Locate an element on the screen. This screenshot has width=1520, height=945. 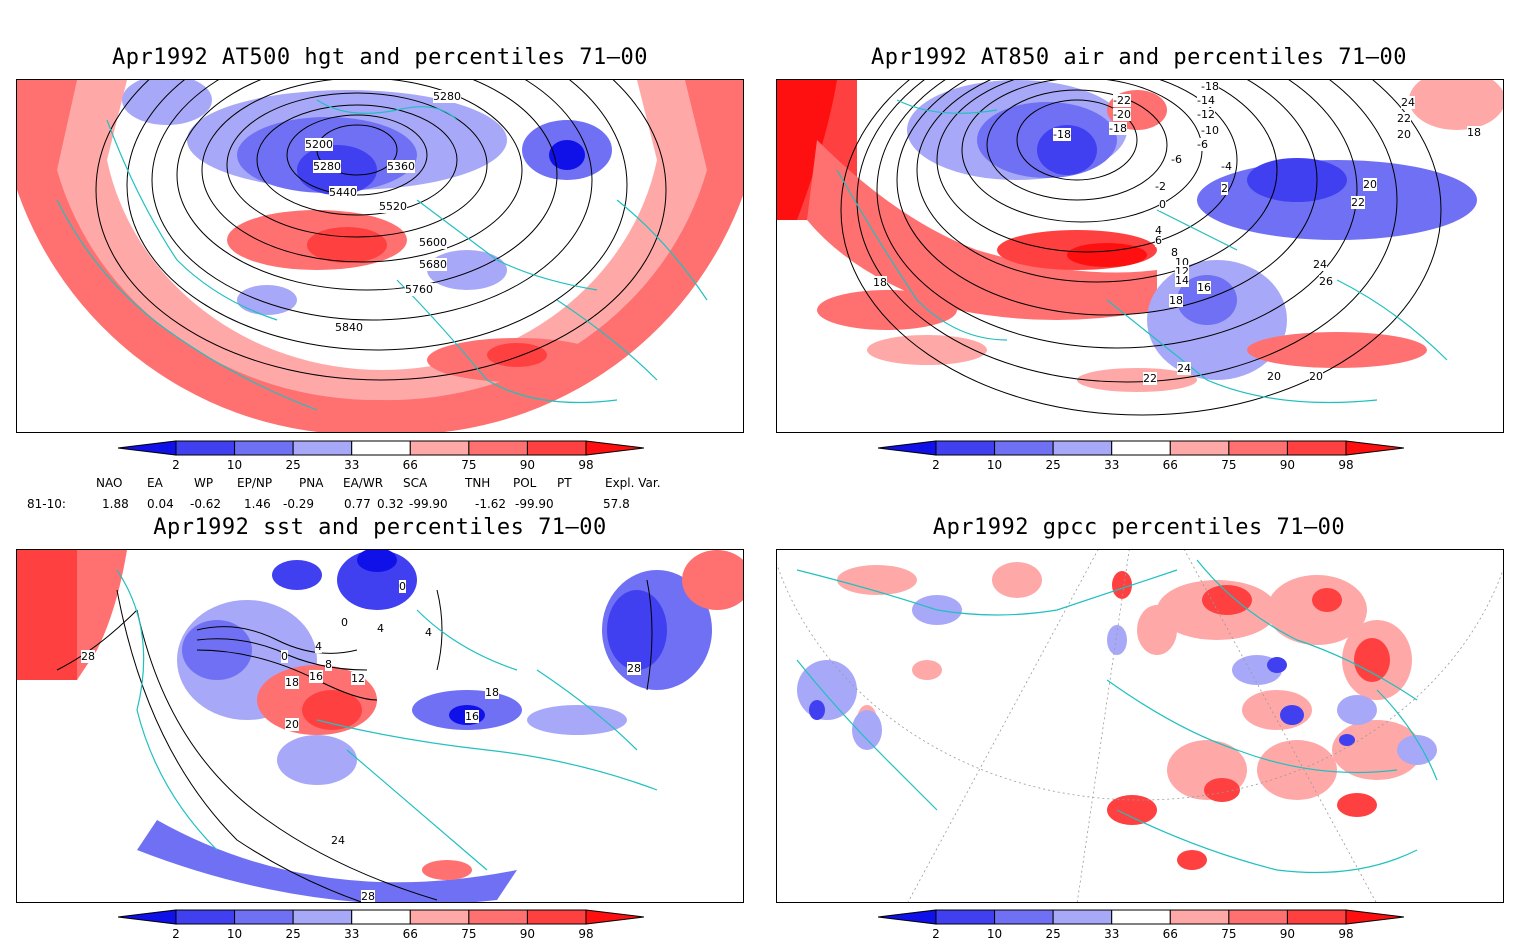
index-header: Expl. Var. is located at coordinates (633, 483).